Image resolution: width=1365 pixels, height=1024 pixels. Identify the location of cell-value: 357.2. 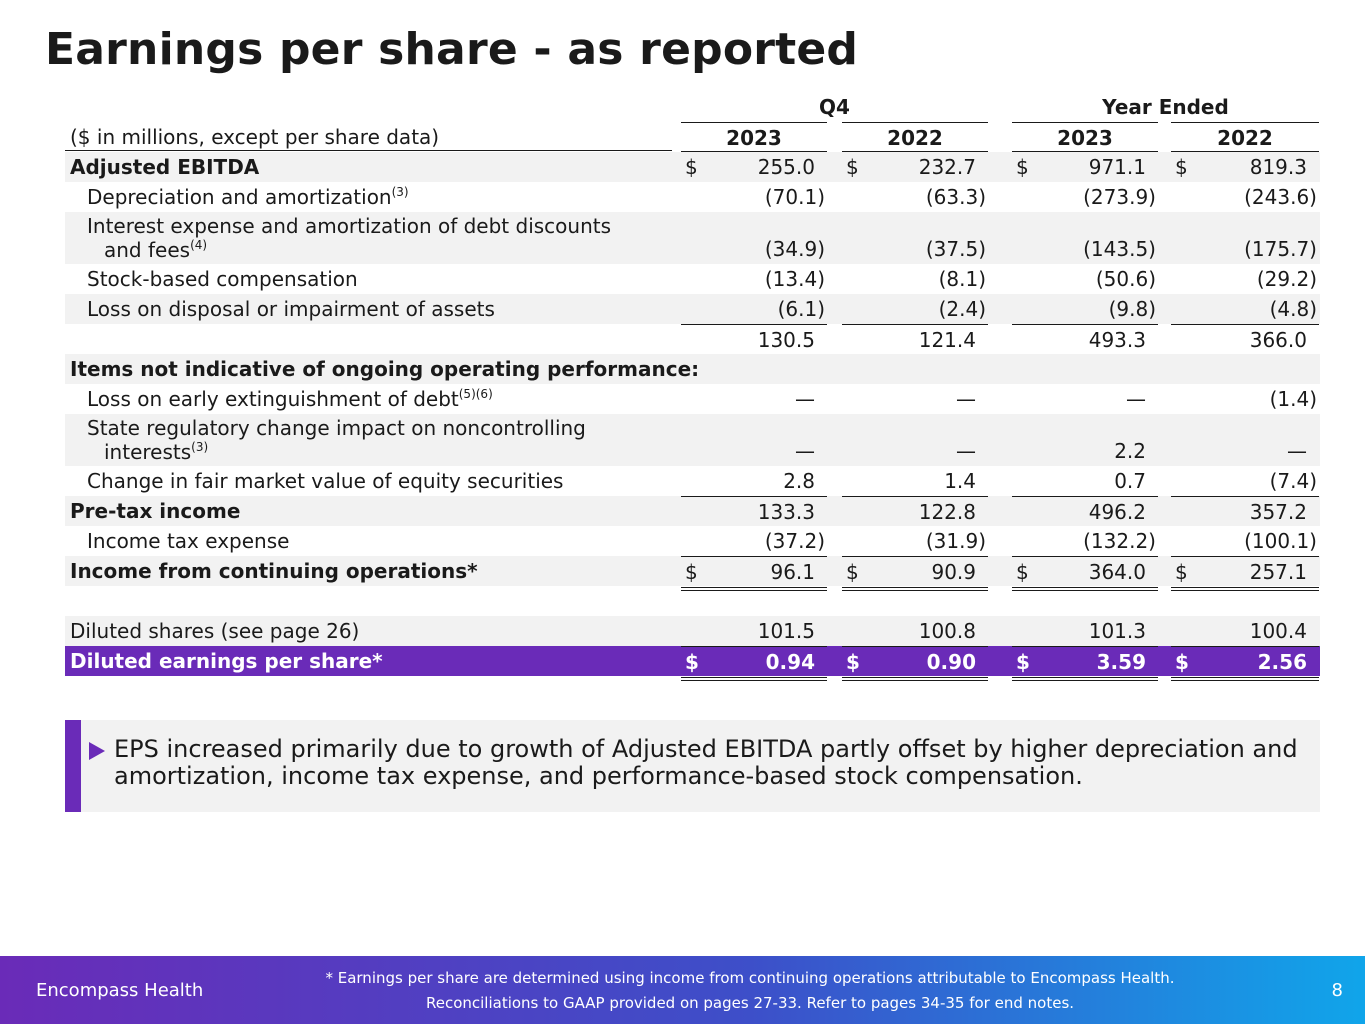
(1278, 512).